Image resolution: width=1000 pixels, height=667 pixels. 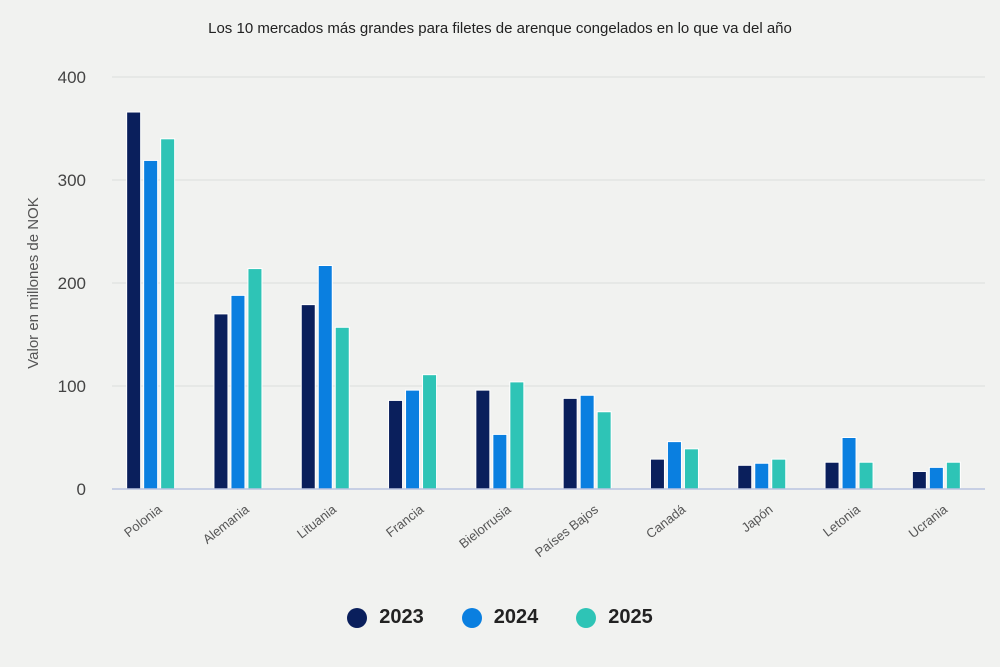 What do you see at coordinates (317, 521) in the screenshot?
I see `x-tick-label: Lituania` at bounding box center [317, 521].